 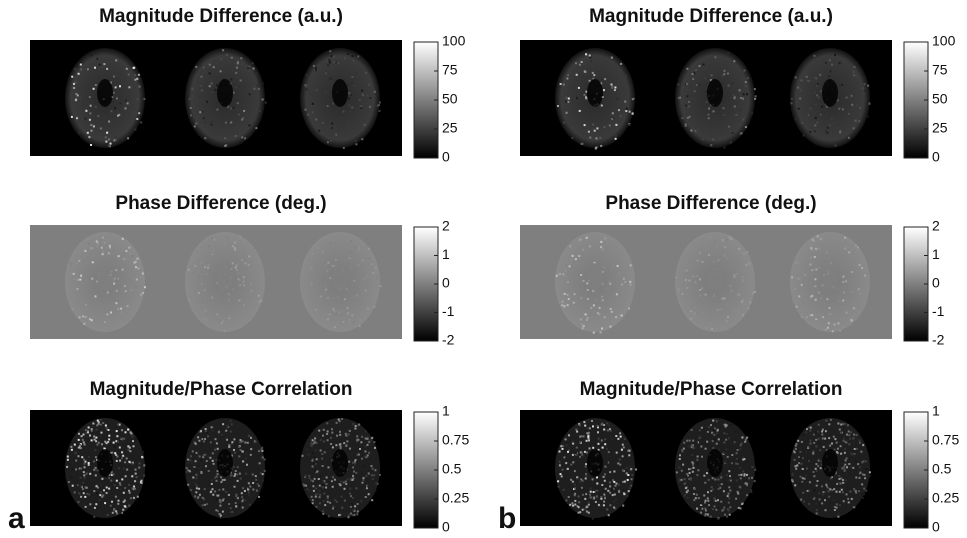 What do you see at coordinates (446, 226) in the screenshot?
I see `colorbar-tick-label: 2` at bounding box center [446, 226].